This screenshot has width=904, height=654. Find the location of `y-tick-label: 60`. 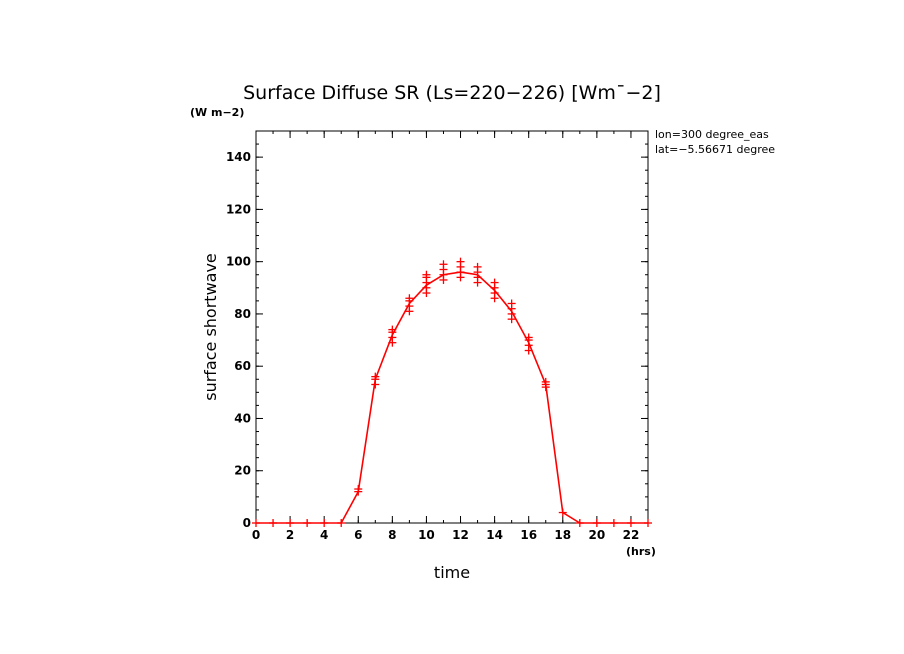

y-tick-label: 60 is located at coordinates (242, 366).